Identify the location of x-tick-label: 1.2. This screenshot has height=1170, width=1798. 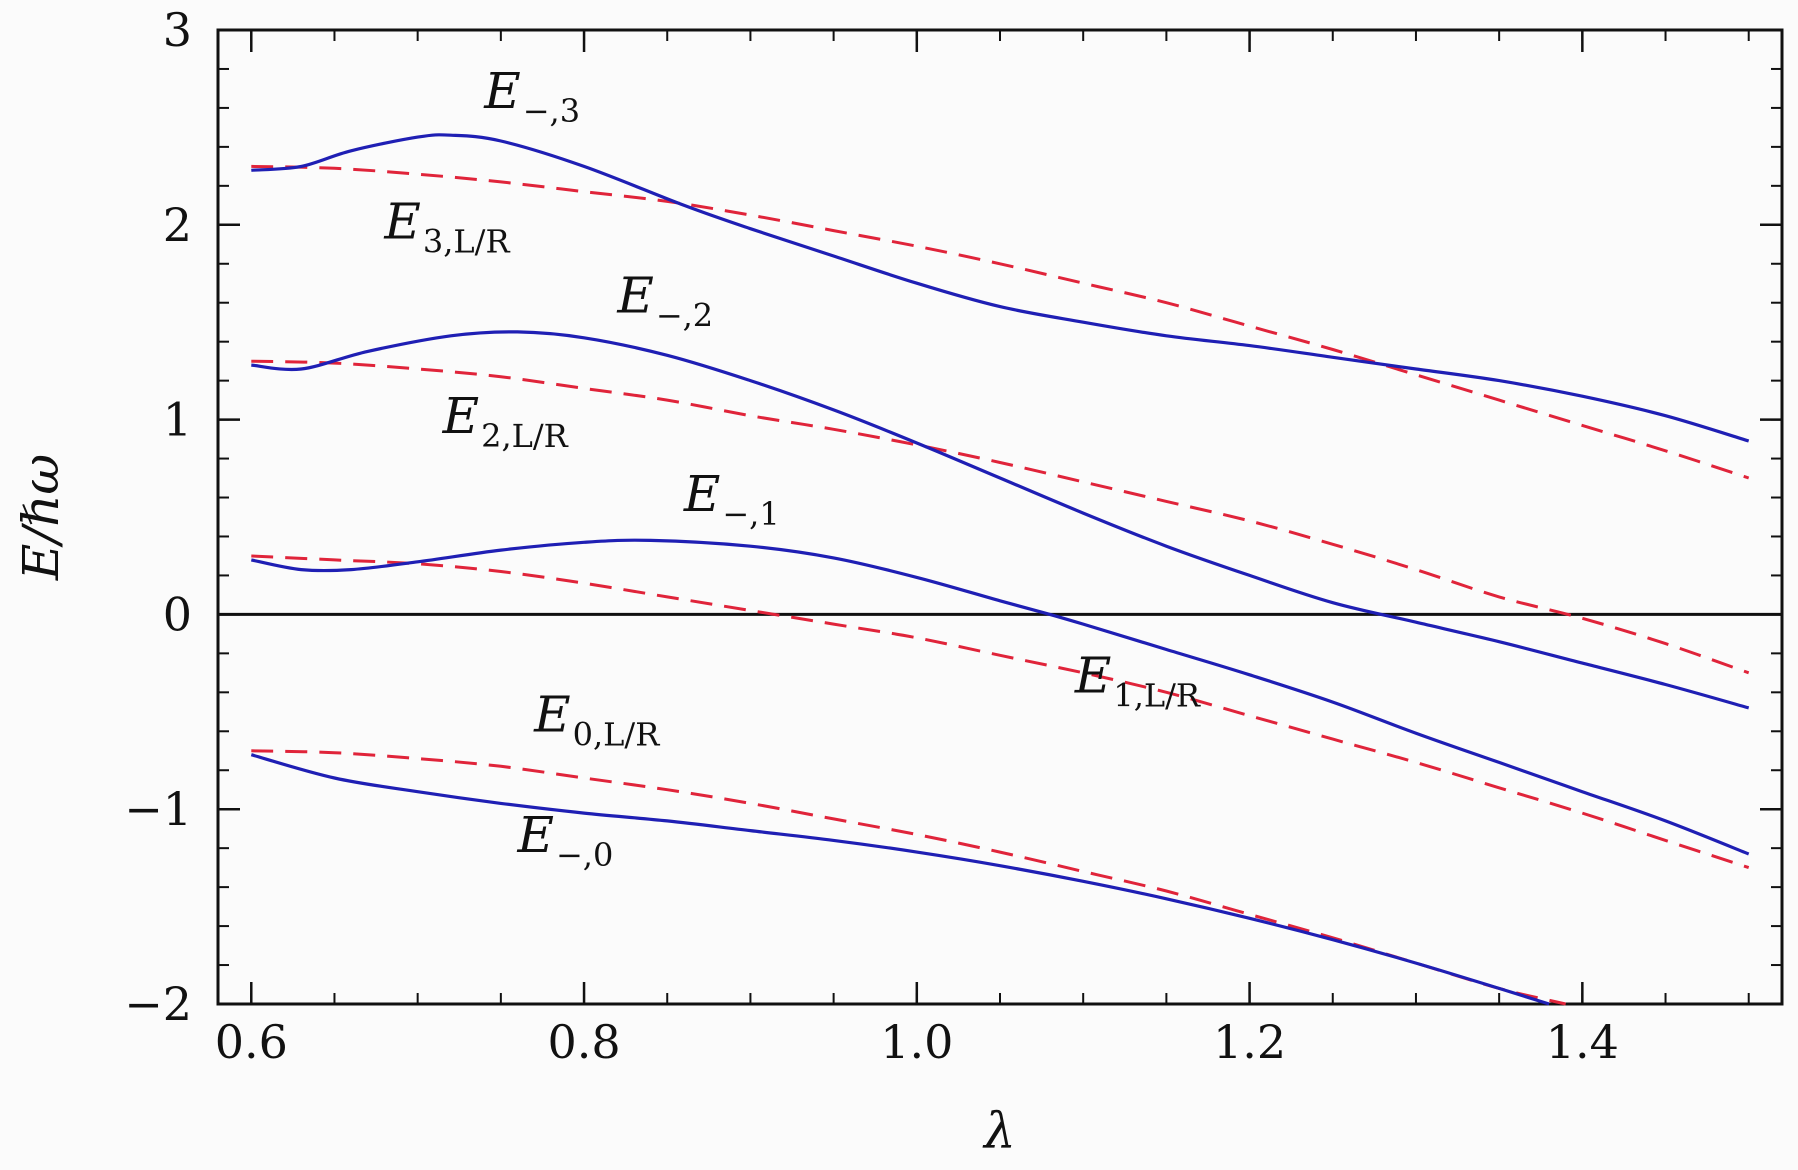
(1249, 1042).